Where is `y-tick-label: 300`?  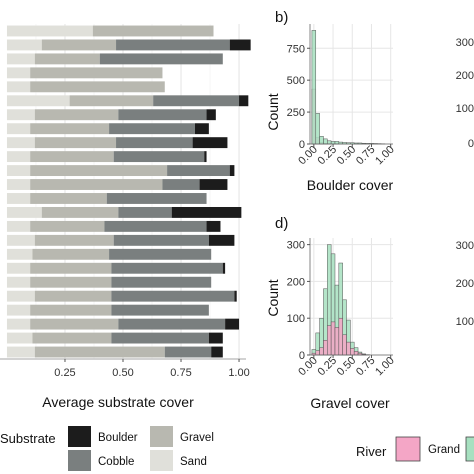 y-tick-label: 300 is located at coordinates (465, 246).